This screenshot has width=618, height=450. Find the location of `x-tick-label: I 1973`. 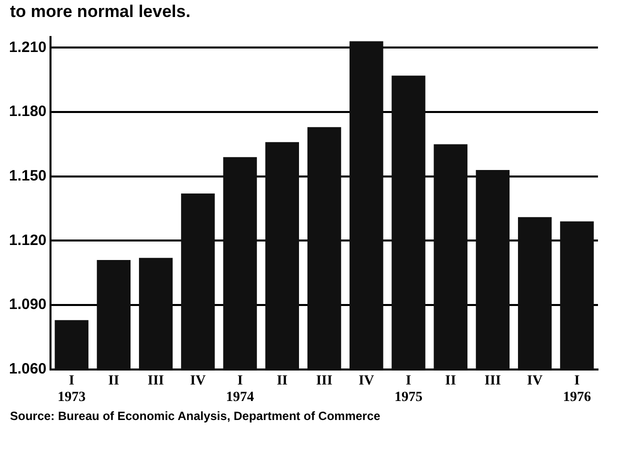

x-tick-label: I 1973 is located at coordinates (72, 389).